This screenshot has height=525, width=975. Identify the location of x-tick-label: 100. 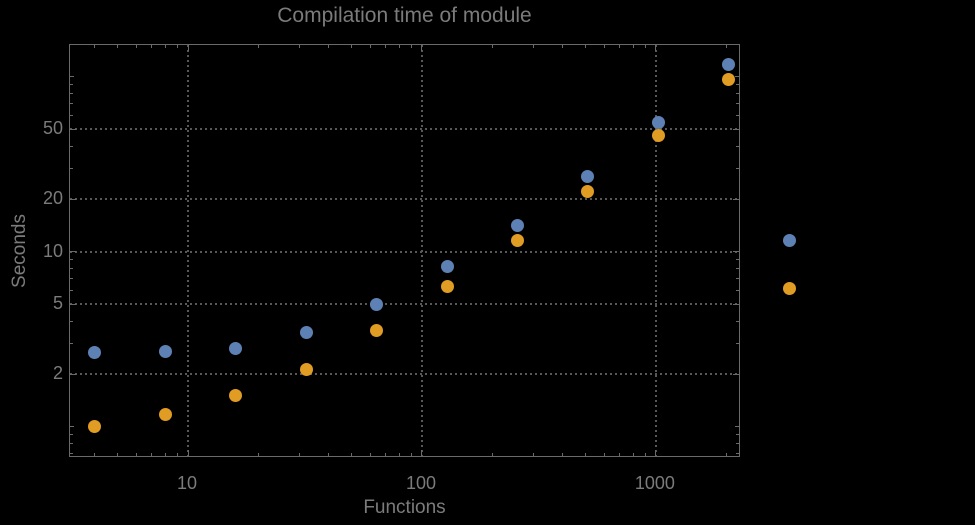
(420, 483).